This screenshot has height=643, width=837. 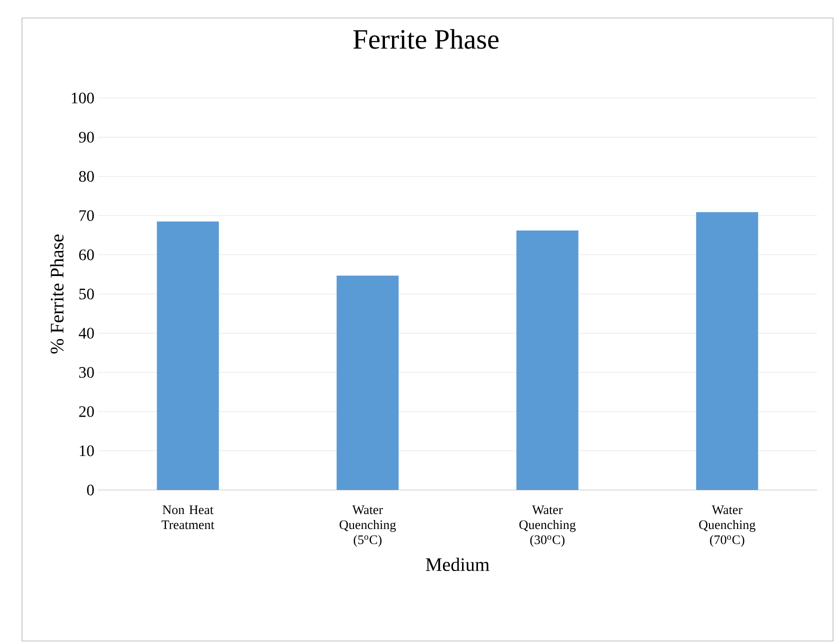 I want to click on y-tick-label: 40, so click(x=86, y=333).